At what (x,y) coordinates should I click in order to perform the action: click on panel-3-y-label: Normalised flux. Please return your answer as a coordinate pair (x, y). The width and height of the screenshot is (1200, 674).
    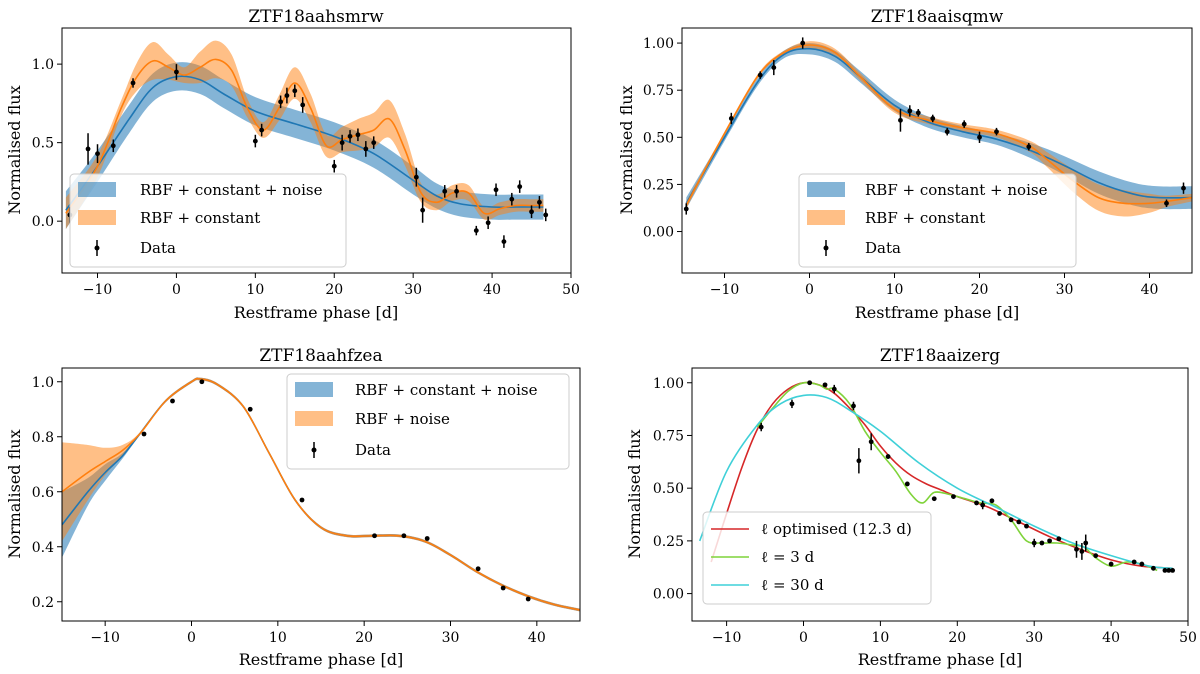
    Looking at the image, I should click on (14, 493).